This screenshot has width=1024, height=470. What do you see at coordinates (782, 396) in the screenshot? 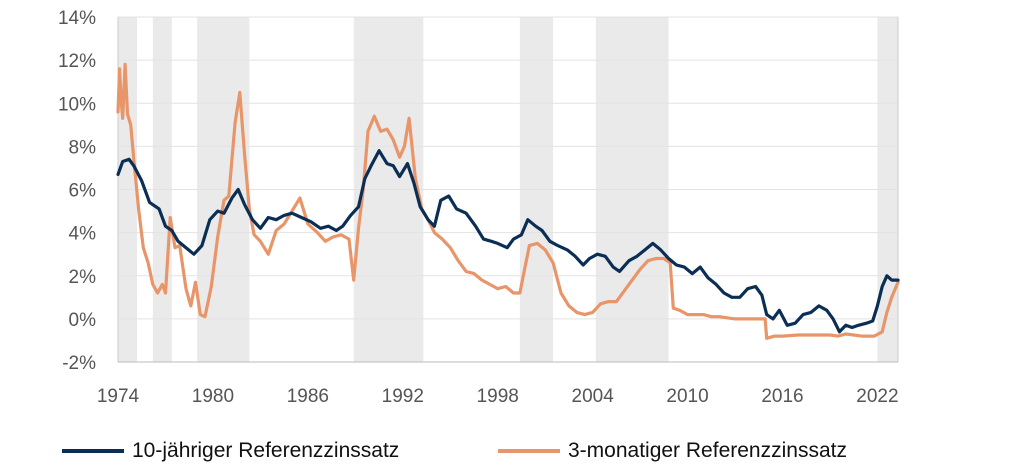
I see `x-tick-label: 2016` at bounding box center [782, 396].